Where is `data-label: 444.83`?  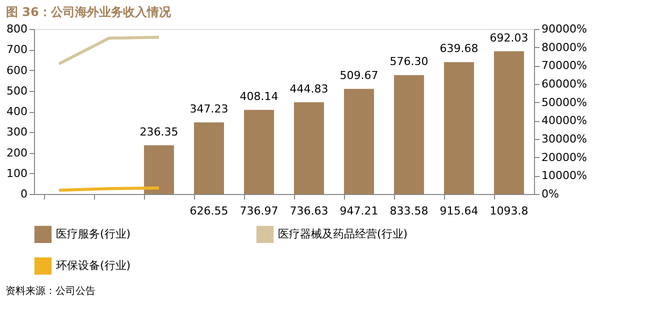
data-label: 444.83 is located at coordinates (309, 89).